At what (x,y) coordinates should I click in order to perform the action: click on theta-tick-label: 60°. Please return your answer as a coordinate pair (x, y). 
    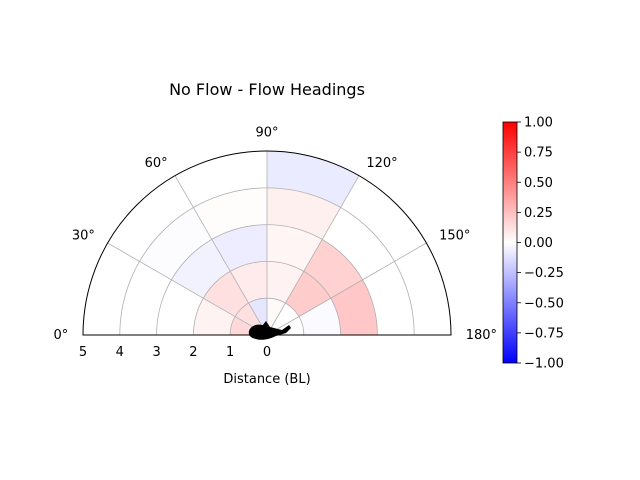
    Looking at the image, I should click on (156, 163).